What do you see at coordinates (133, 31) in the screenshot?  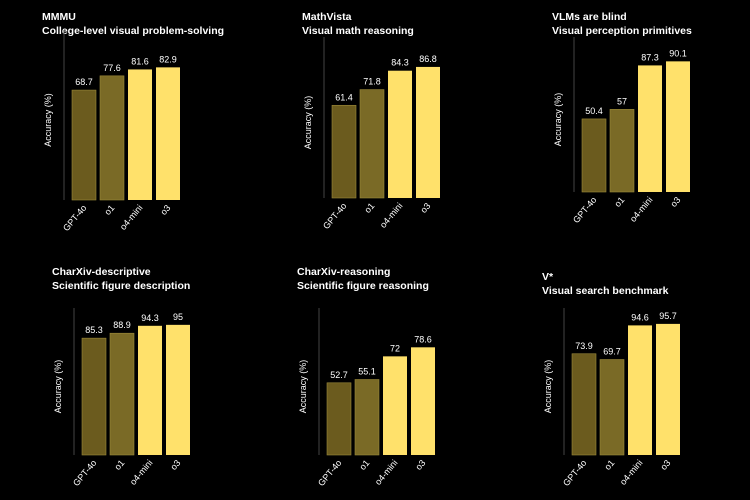 I see `chart-subtitle: College-level visual problem-solving` at bounding box center [133, 31].